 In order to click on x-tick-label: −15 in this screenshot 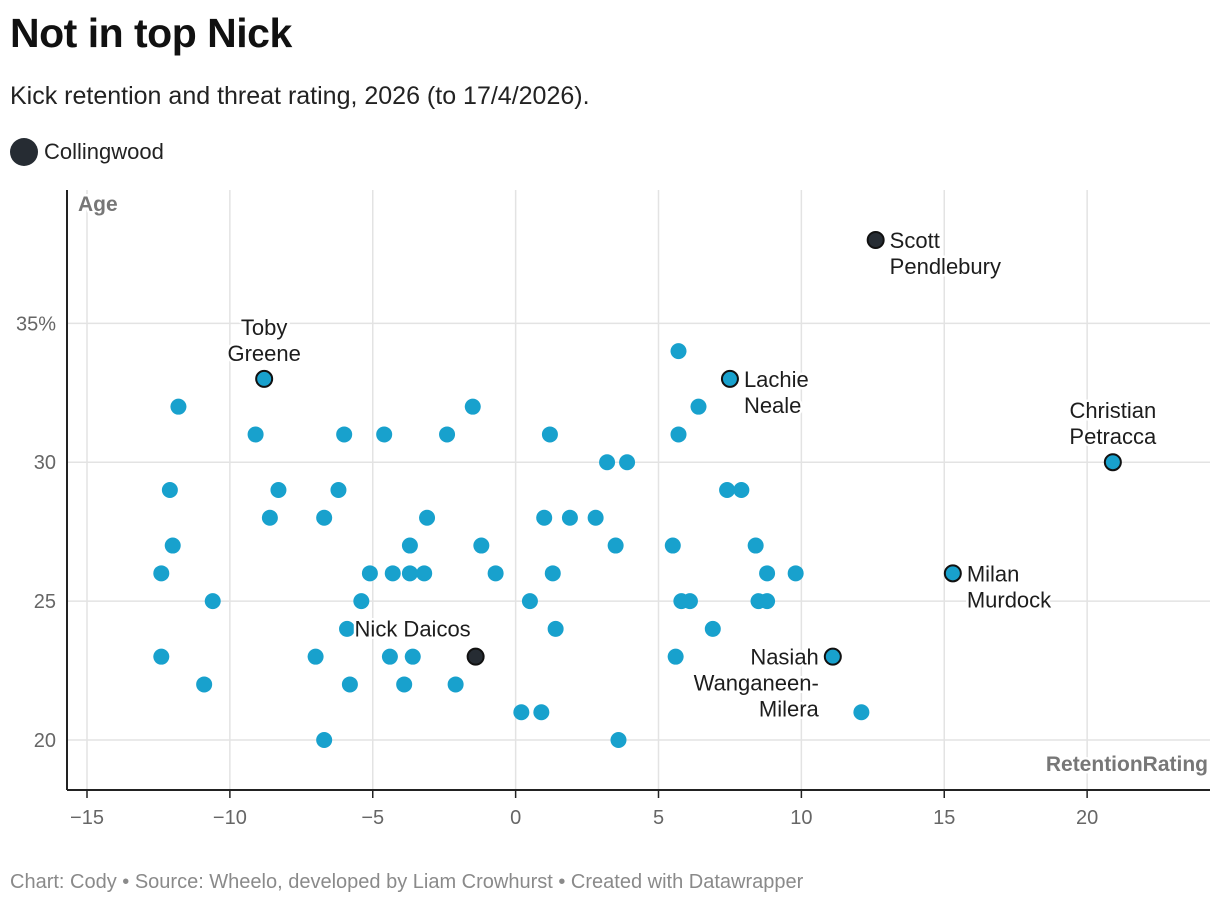, I will do `click(87, 818)`.